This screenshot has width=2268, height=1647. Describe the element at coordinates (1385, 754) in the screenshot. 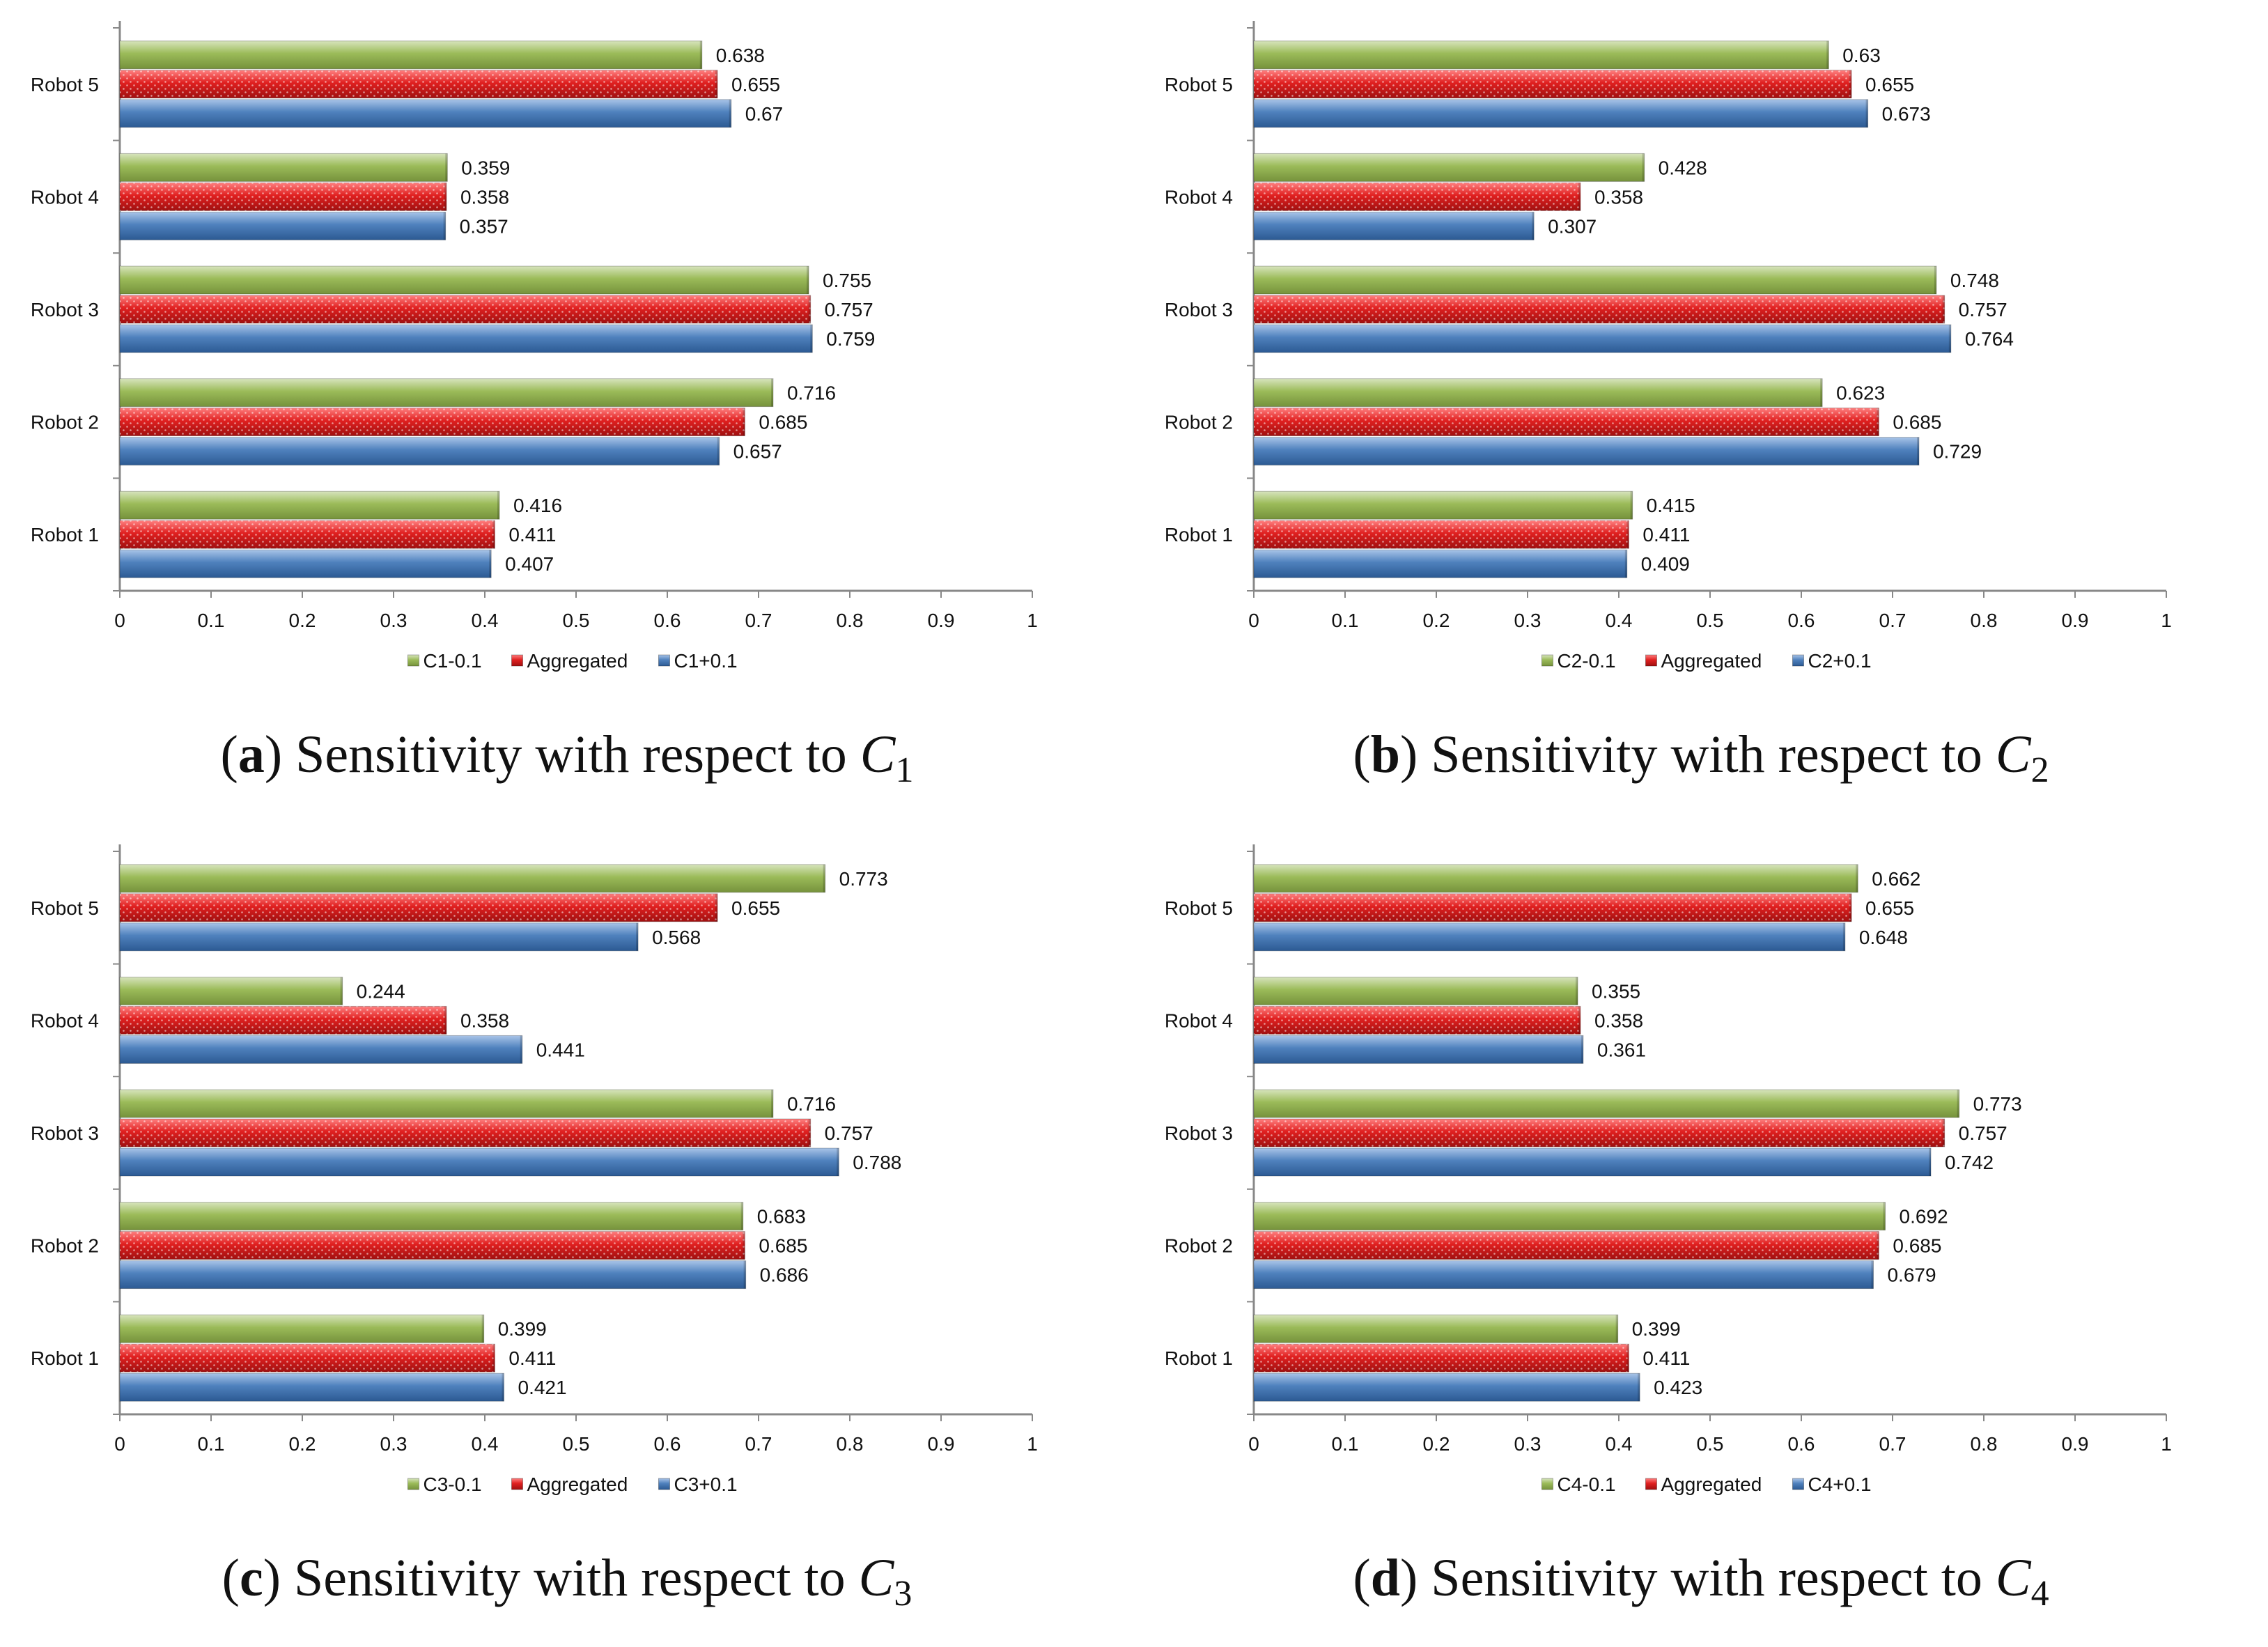

I see `caption-letter: b` at that location.